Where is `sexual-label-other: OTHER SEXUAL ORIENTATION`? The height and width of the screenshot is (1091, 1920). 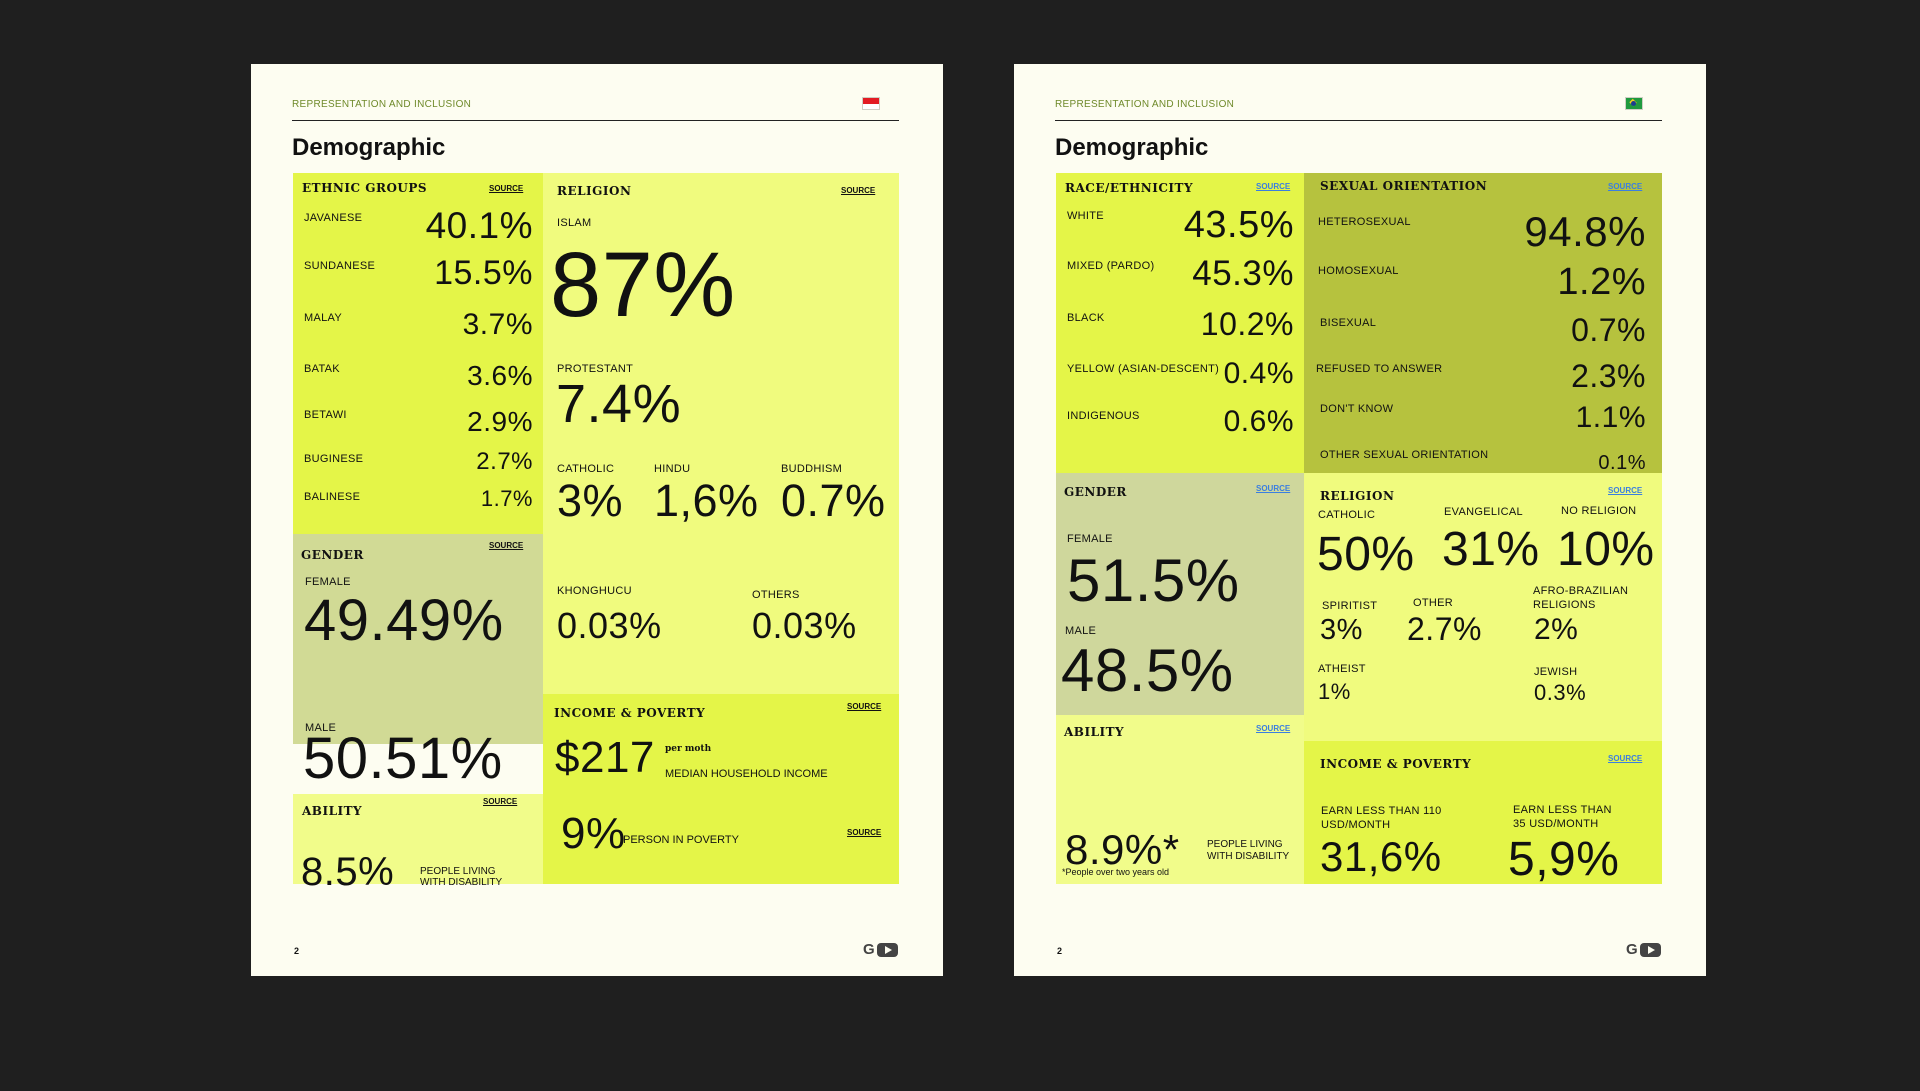
sexual-label-other: OTHER SEXUAL ORIENTATION is located at coordinates (1404, 455).